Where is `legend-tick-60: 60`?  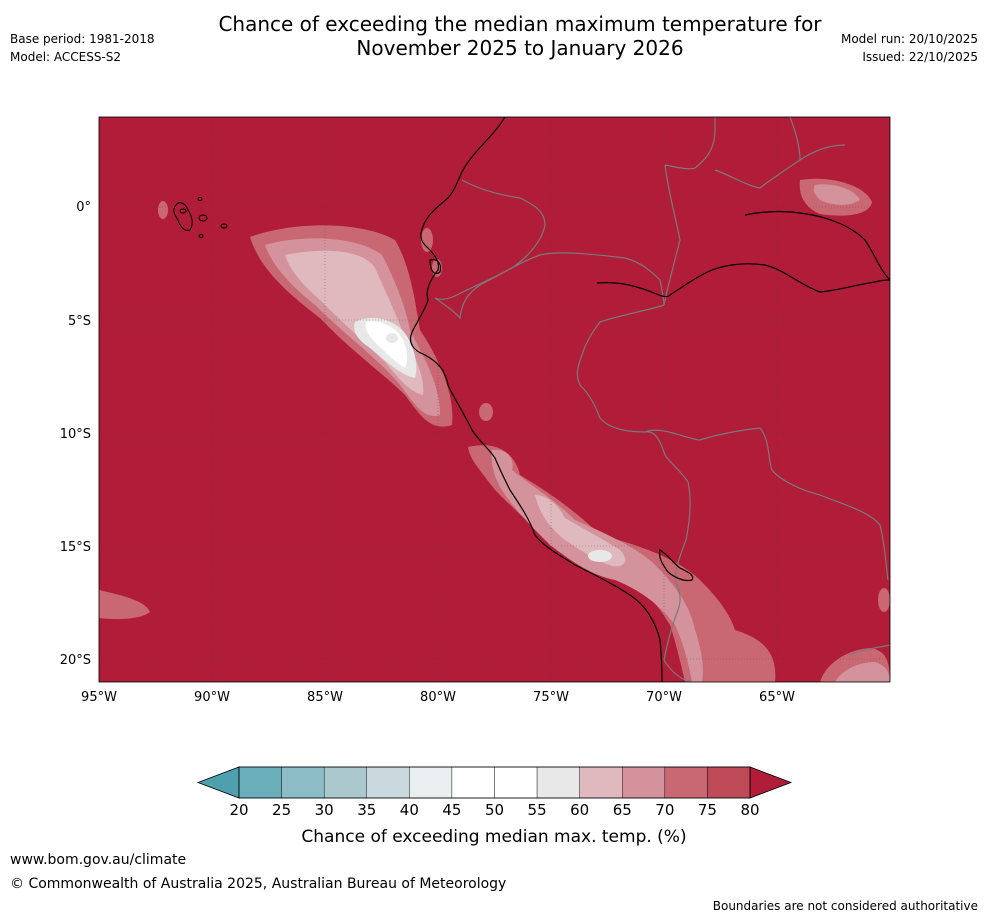 legend-tick-60: 60 is located at coordinates (580, 810).